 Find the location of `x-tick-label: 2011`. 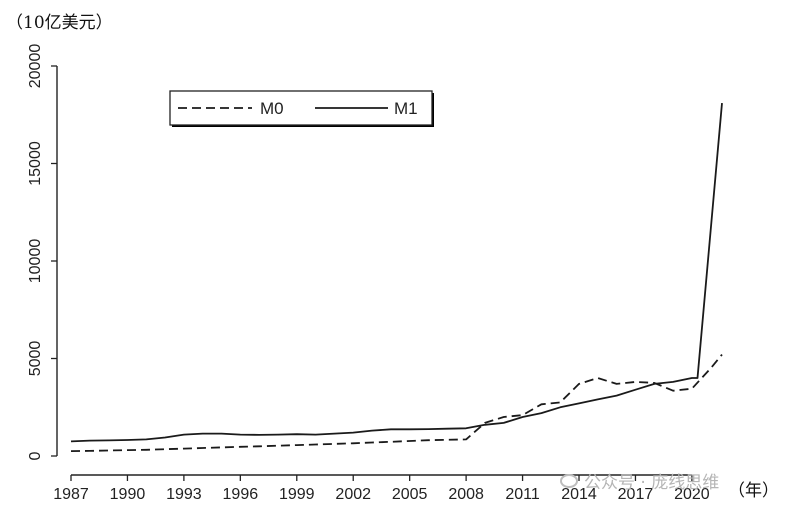

x-tick-label: 2011 is located at coordinates (522, 494).